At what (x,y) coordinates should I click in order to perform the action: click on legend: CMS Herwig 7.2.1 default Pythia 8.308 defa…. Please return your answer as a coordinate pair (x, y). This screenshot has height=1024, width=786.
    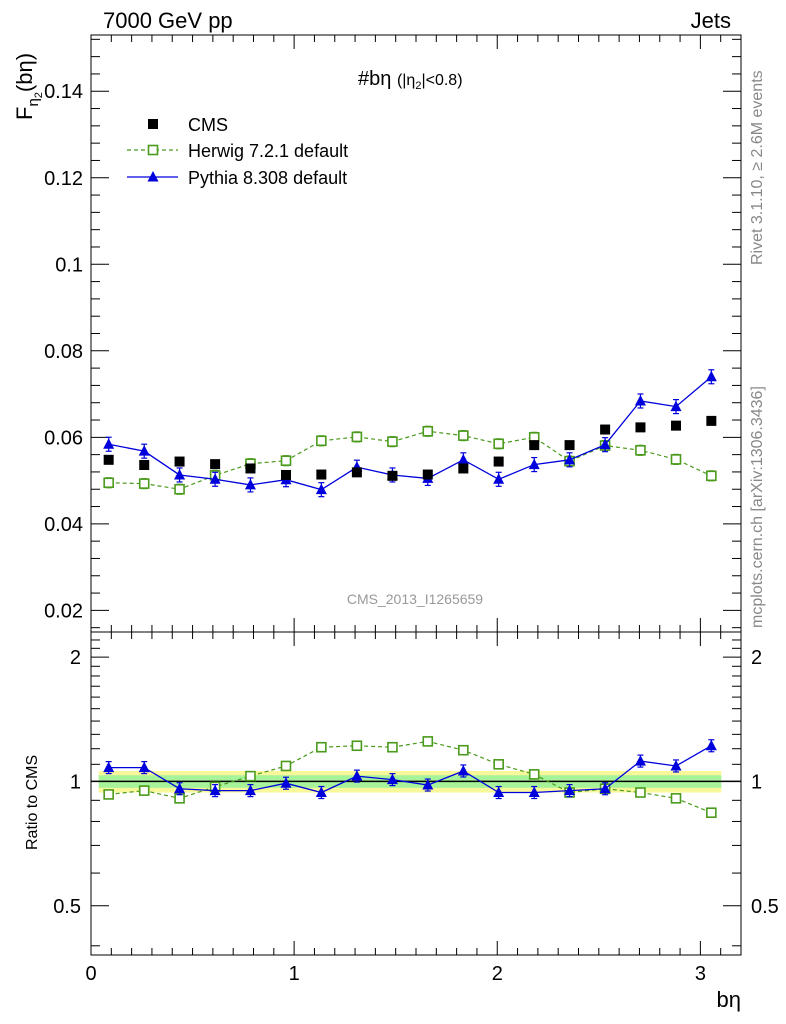
    Looking at the image, I should click on (237, 151).